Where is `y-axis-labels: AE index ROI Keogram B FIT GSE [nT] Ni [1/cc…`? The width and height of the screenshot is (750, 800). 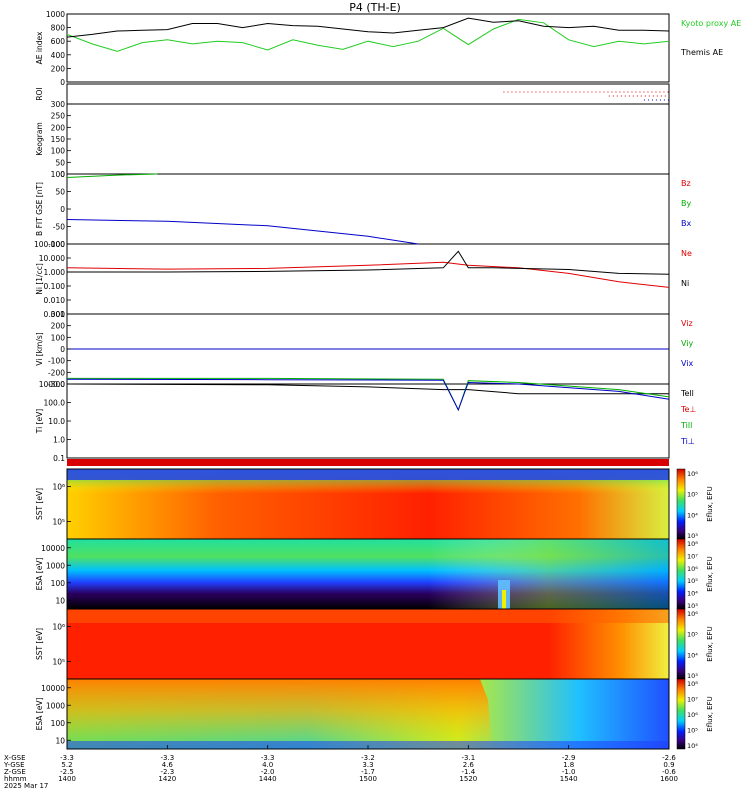 y-axis-labels: AE index ROI Keogram B FIT GSE [nT] Ni [1/cc… is located at coordinates (39, 380).